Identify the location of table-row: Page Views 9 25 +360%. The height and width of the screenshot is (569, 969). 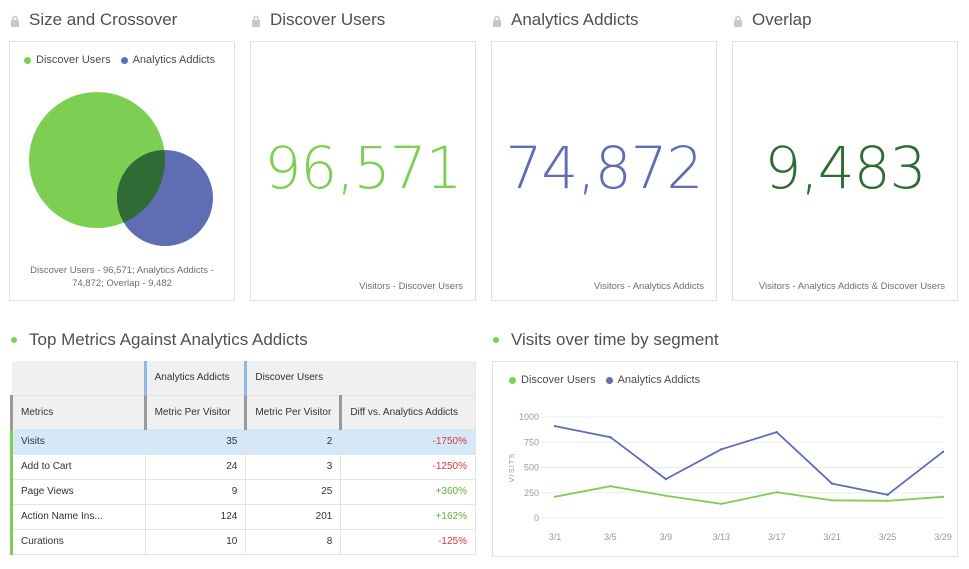
(243, 492).